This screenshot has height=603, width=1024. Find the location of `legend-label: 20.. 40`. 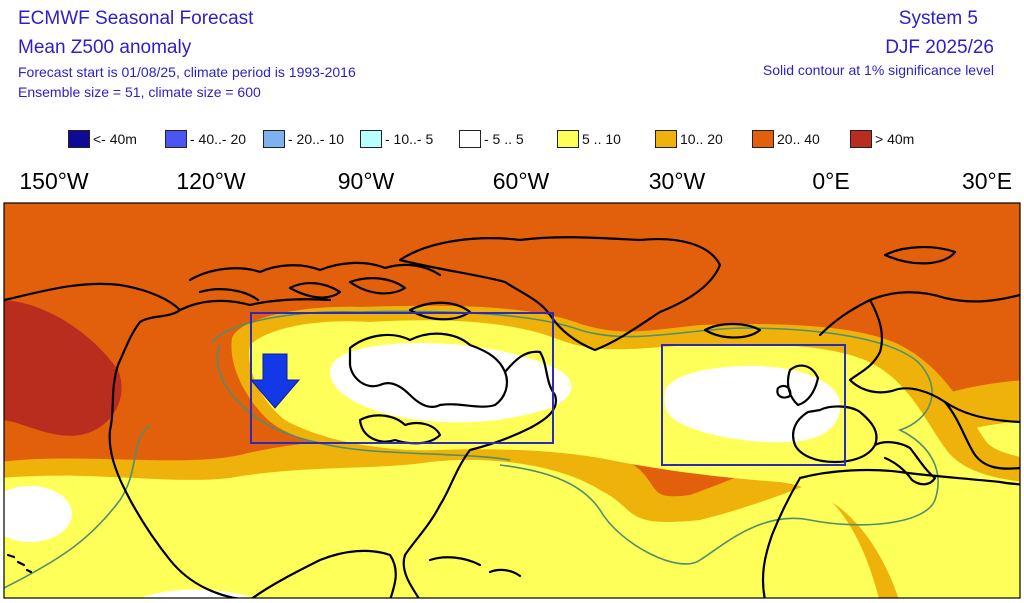

legend-label: 20.. 40 is located at coordinates (798, 139).